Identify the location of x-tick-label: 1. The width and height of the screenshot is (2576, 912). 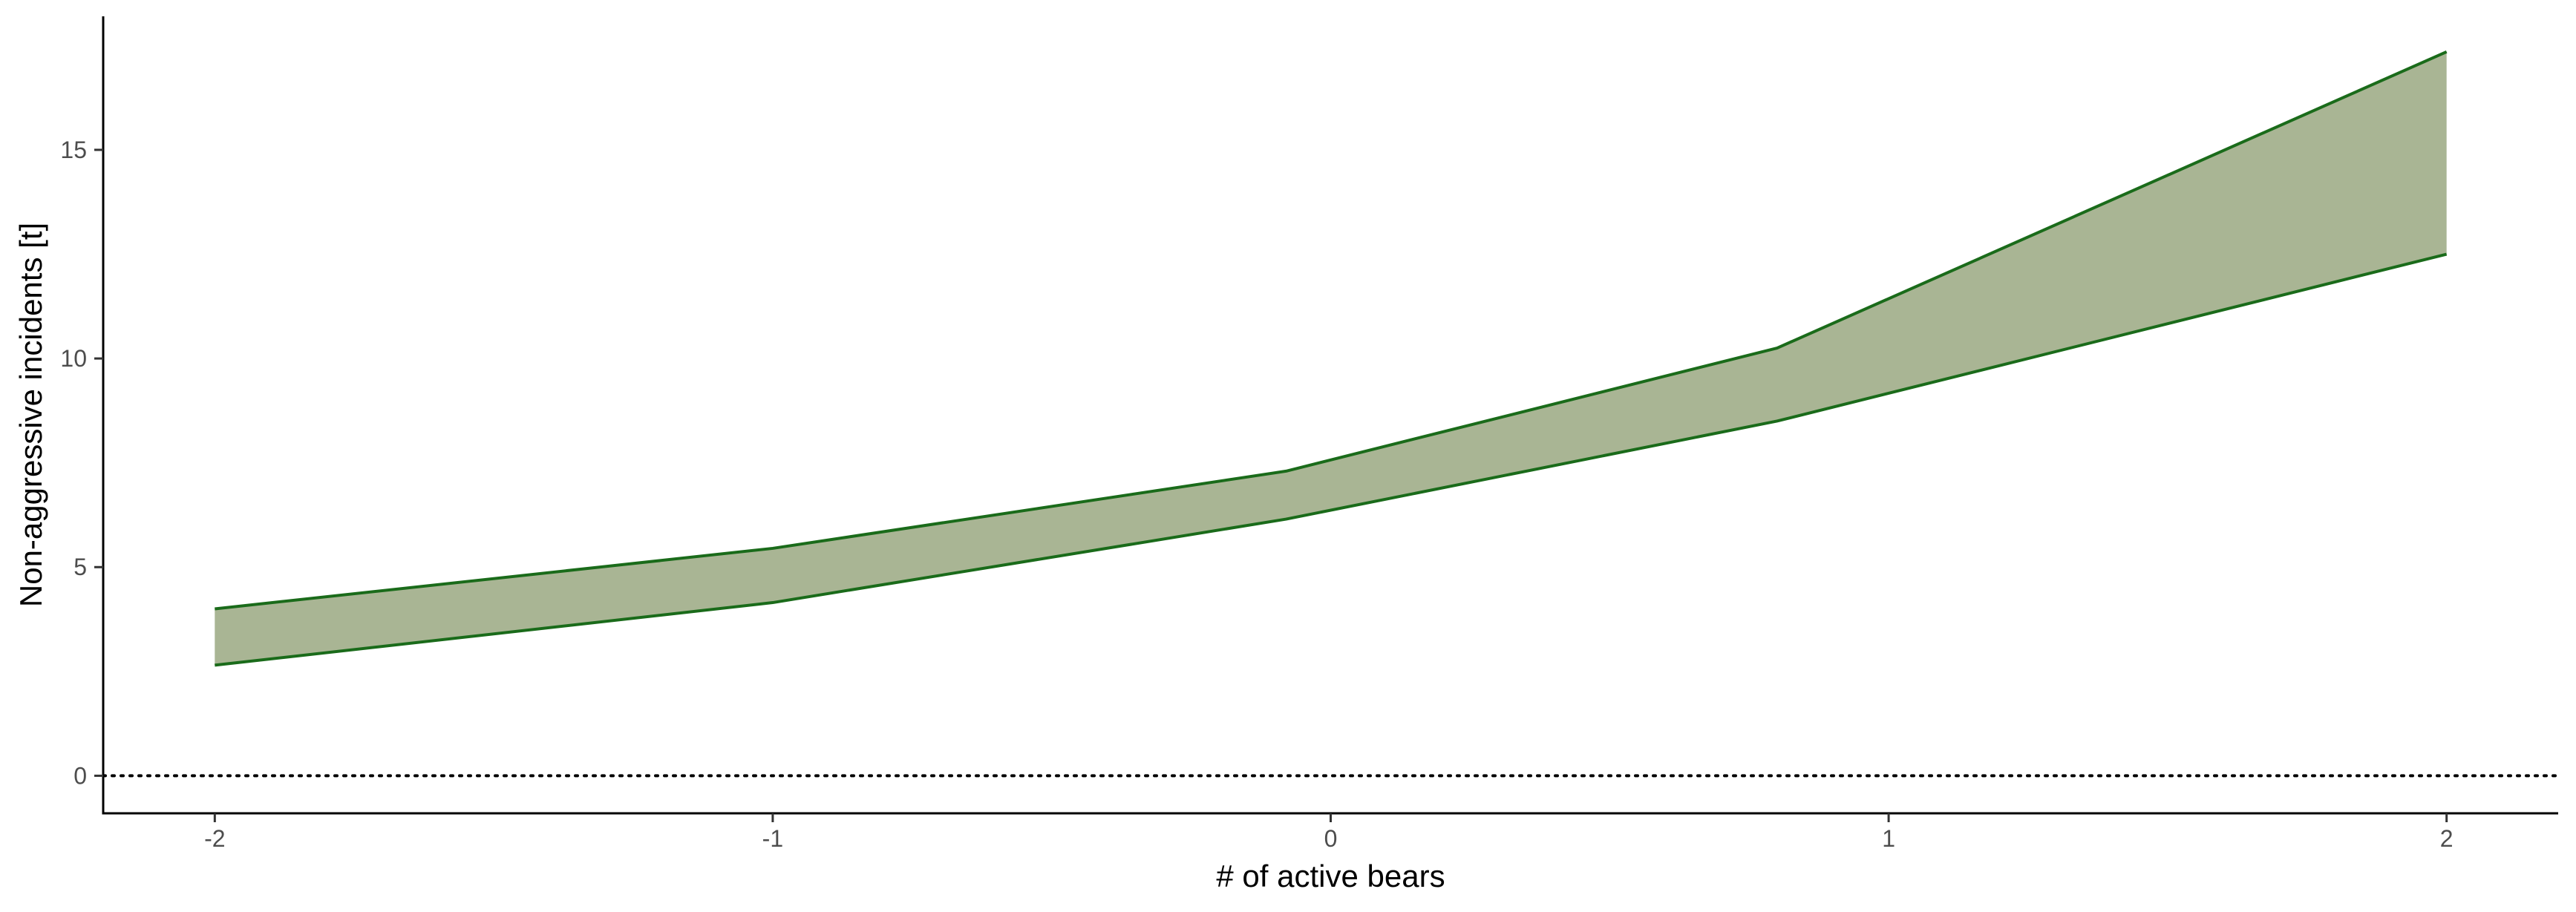
(1888, 838).